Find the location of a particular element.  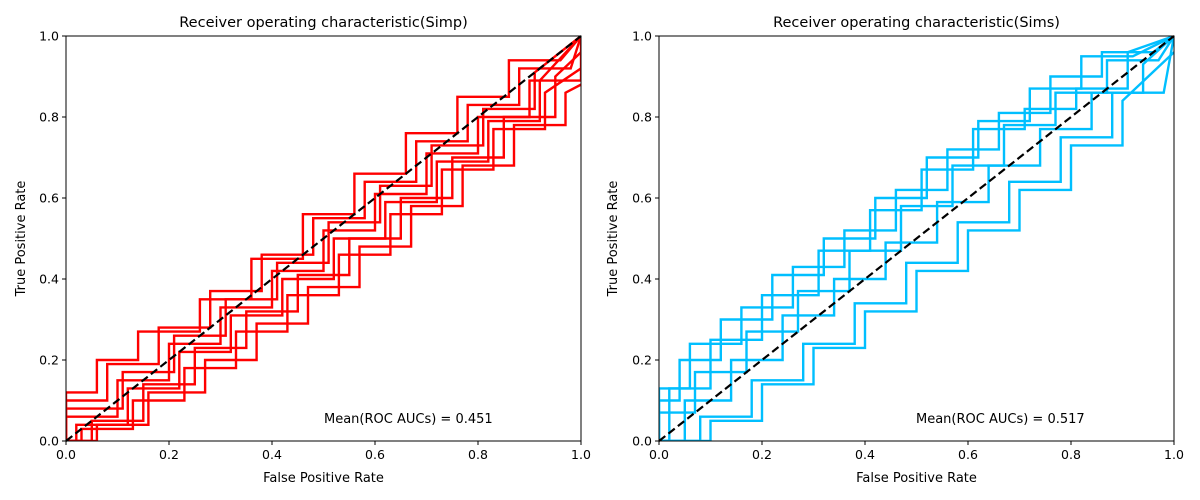

sims-x-ticks: 0.0 0.2 0.4 0.6 0.8 1.0 is located at coordinates (916, 451).